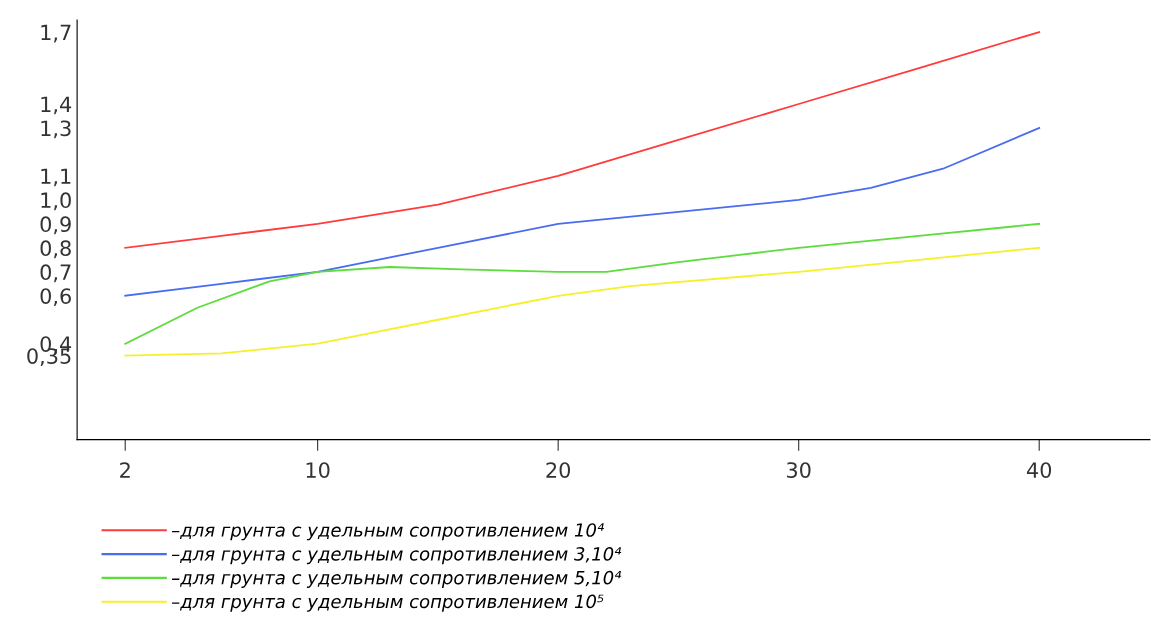 This screenshot has height=628, width=1151. I want to click on legend-label: –для грунта с удельным сопротивлением 5,10⁴, so click(396, 579).